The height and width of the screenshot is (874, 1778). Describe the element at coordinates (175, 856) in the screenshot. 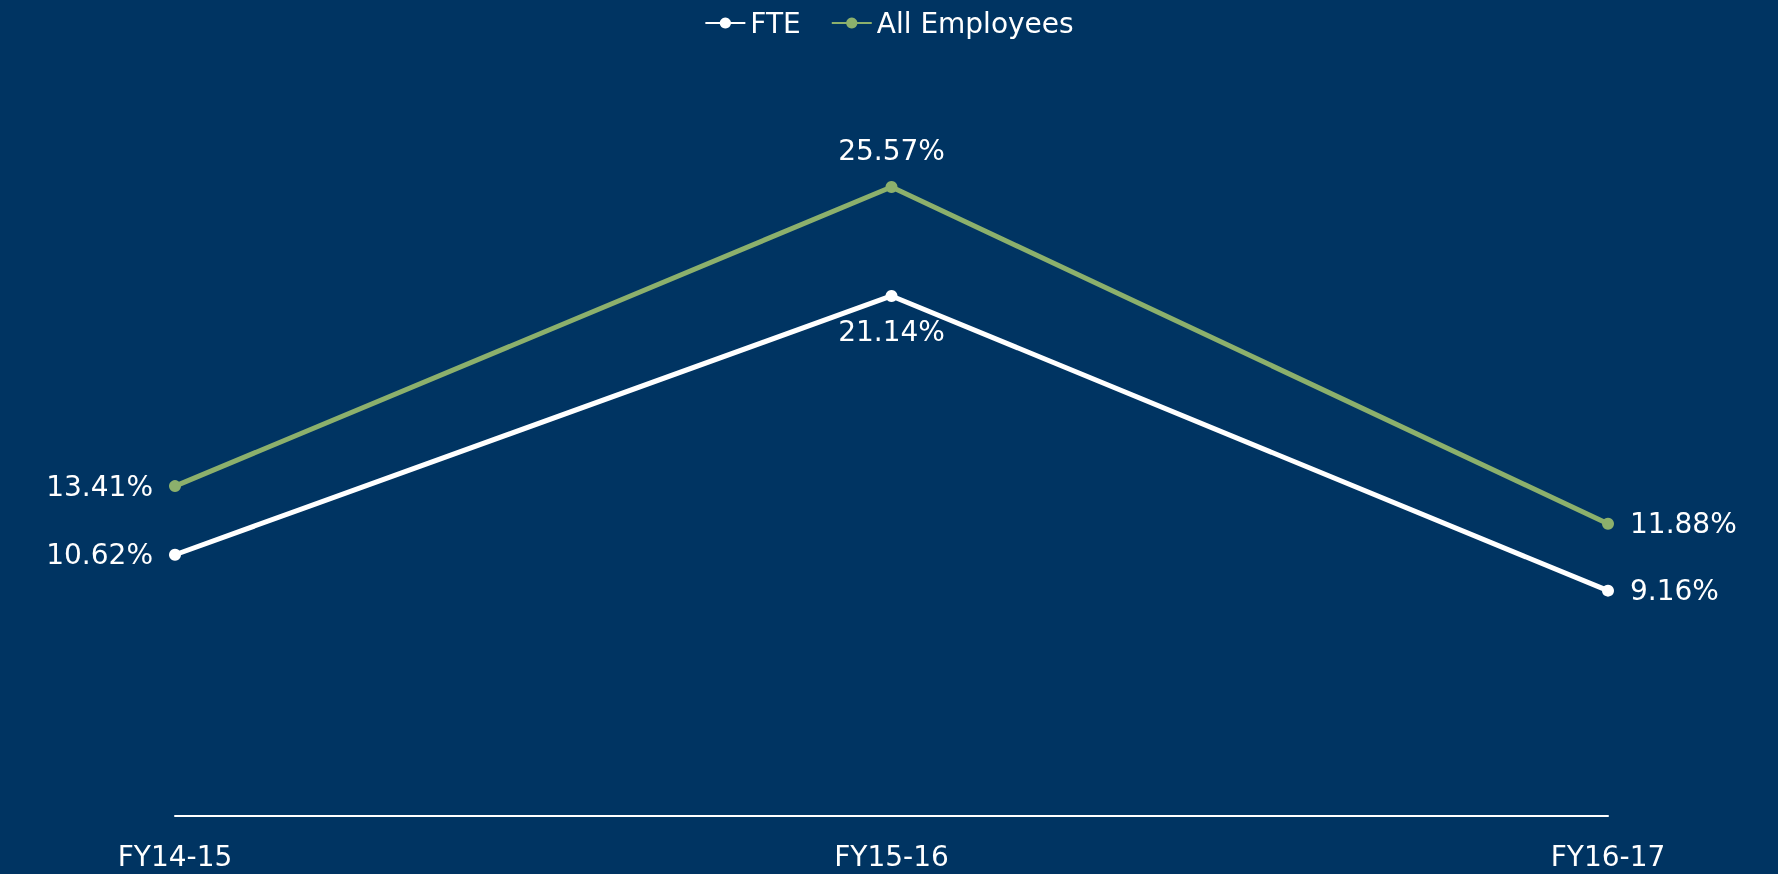

I see `x-tick-label: FY14-15` at that location.